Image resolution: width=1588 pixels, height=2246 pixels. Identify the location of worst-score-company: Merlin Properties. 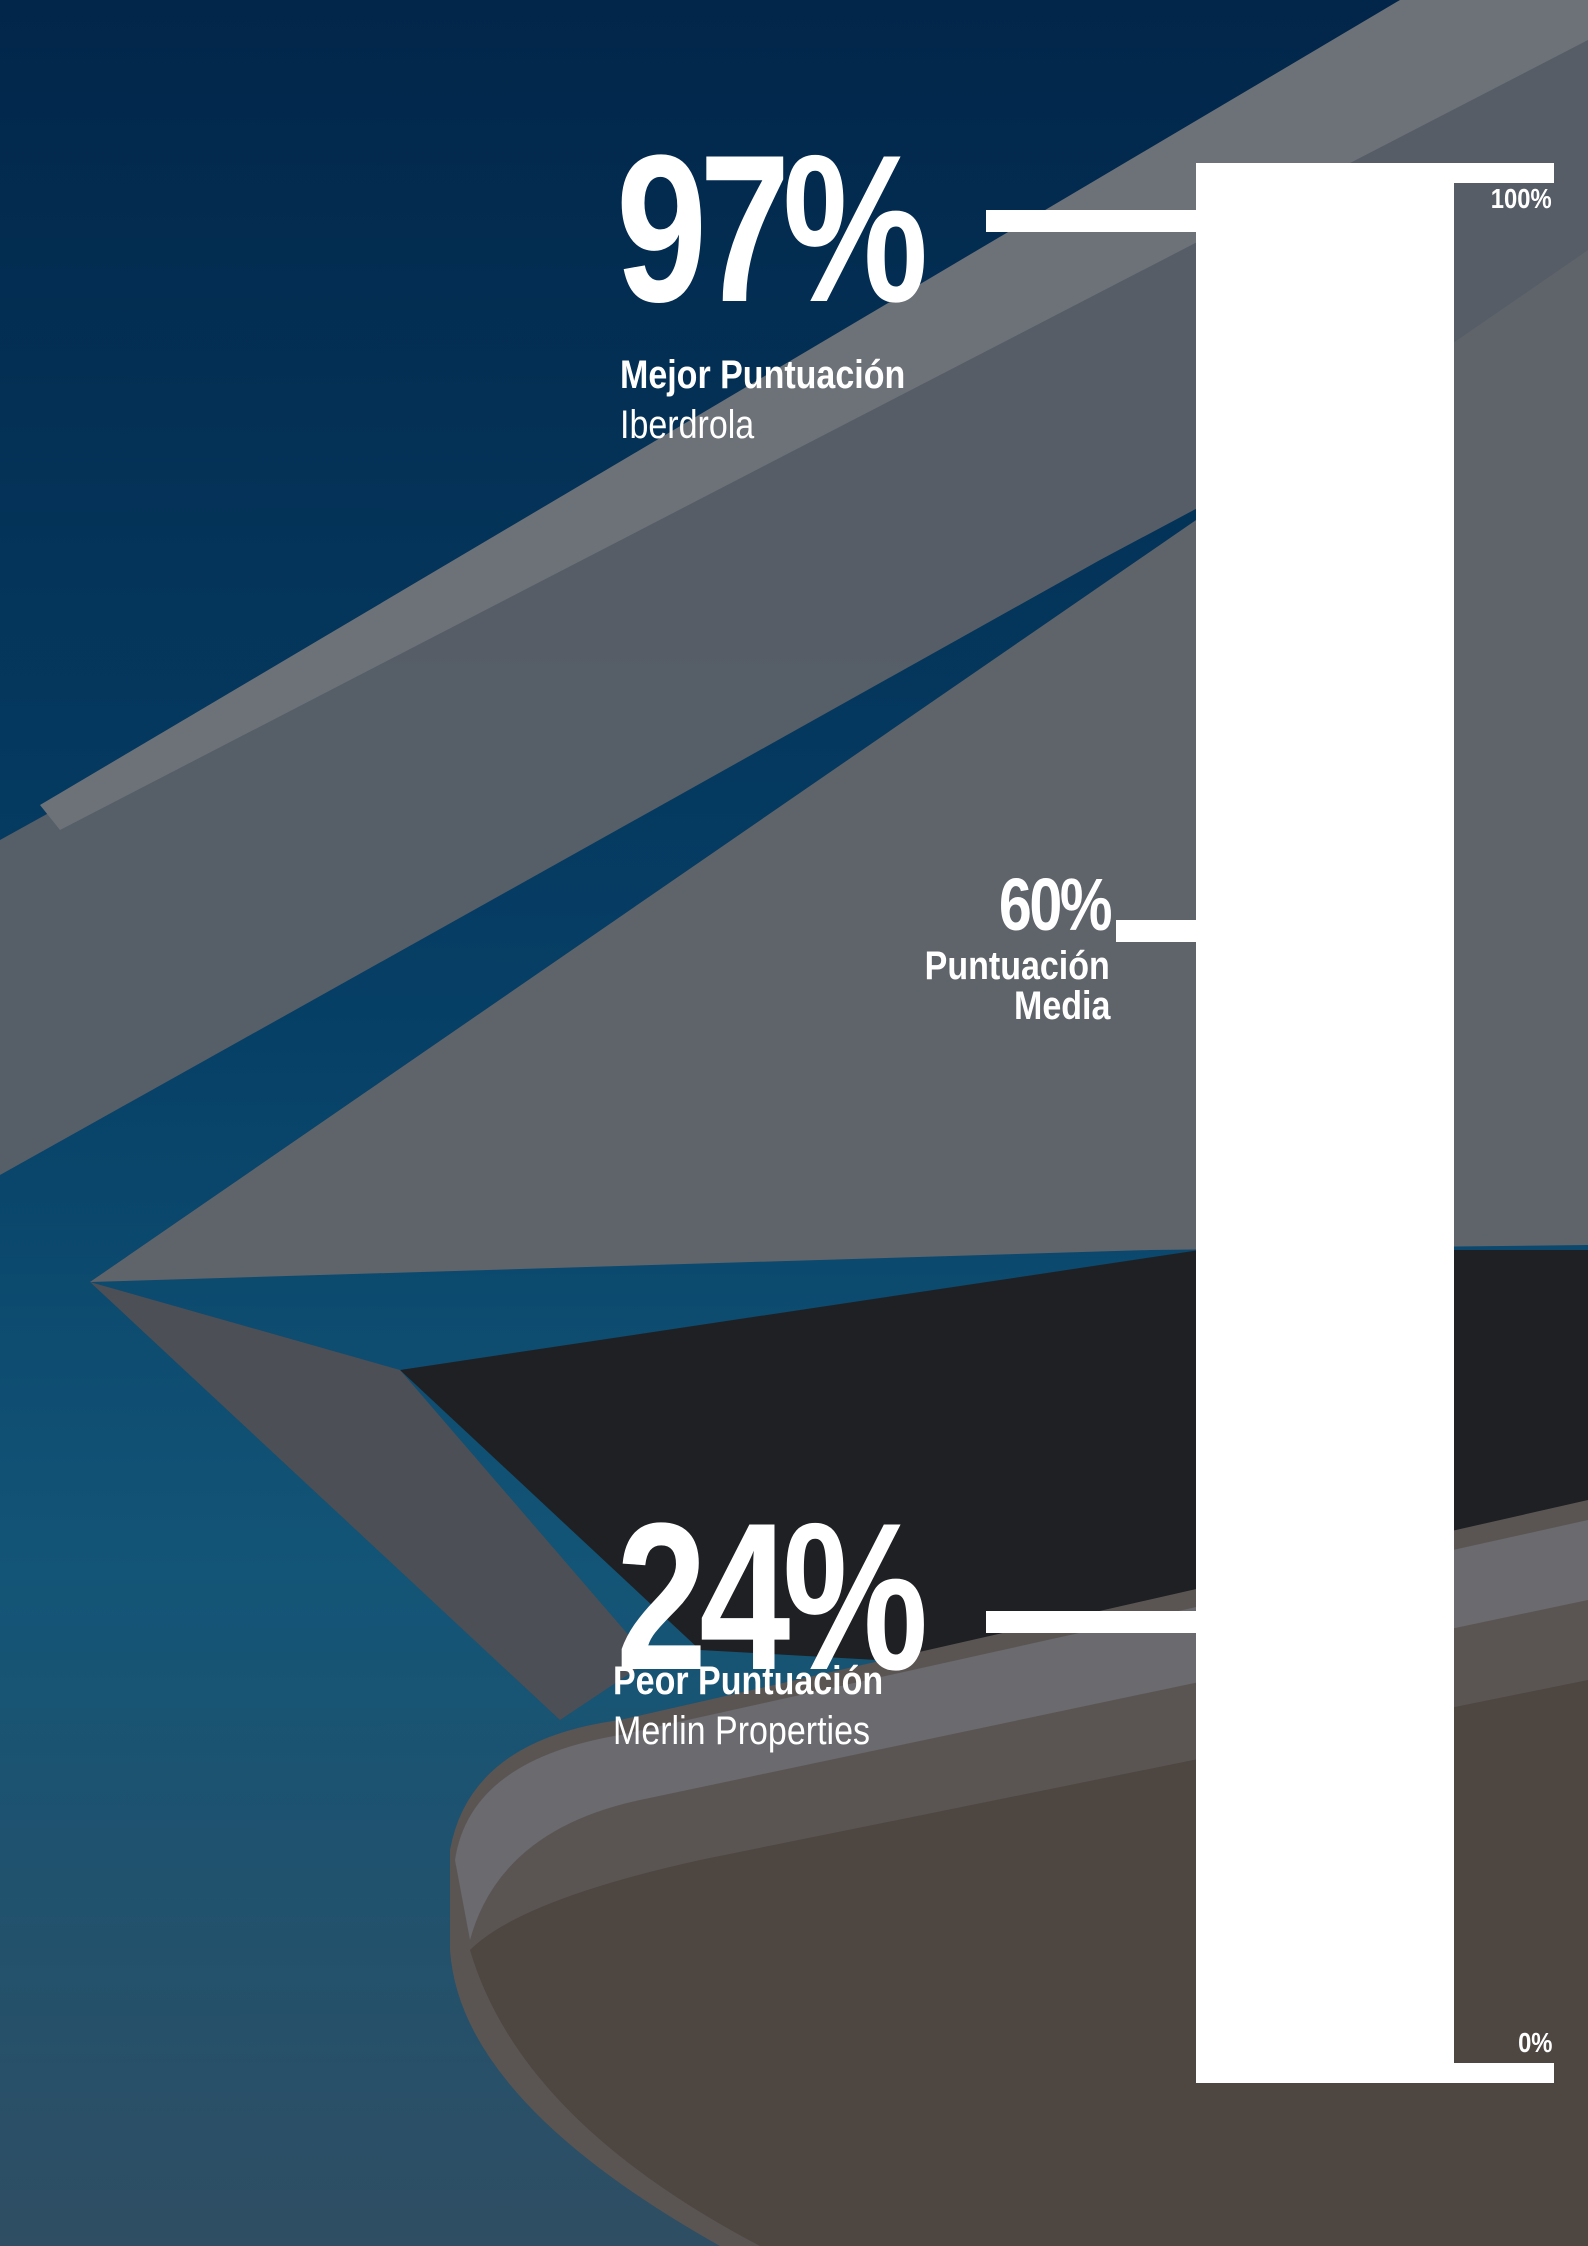
(741, 1731).